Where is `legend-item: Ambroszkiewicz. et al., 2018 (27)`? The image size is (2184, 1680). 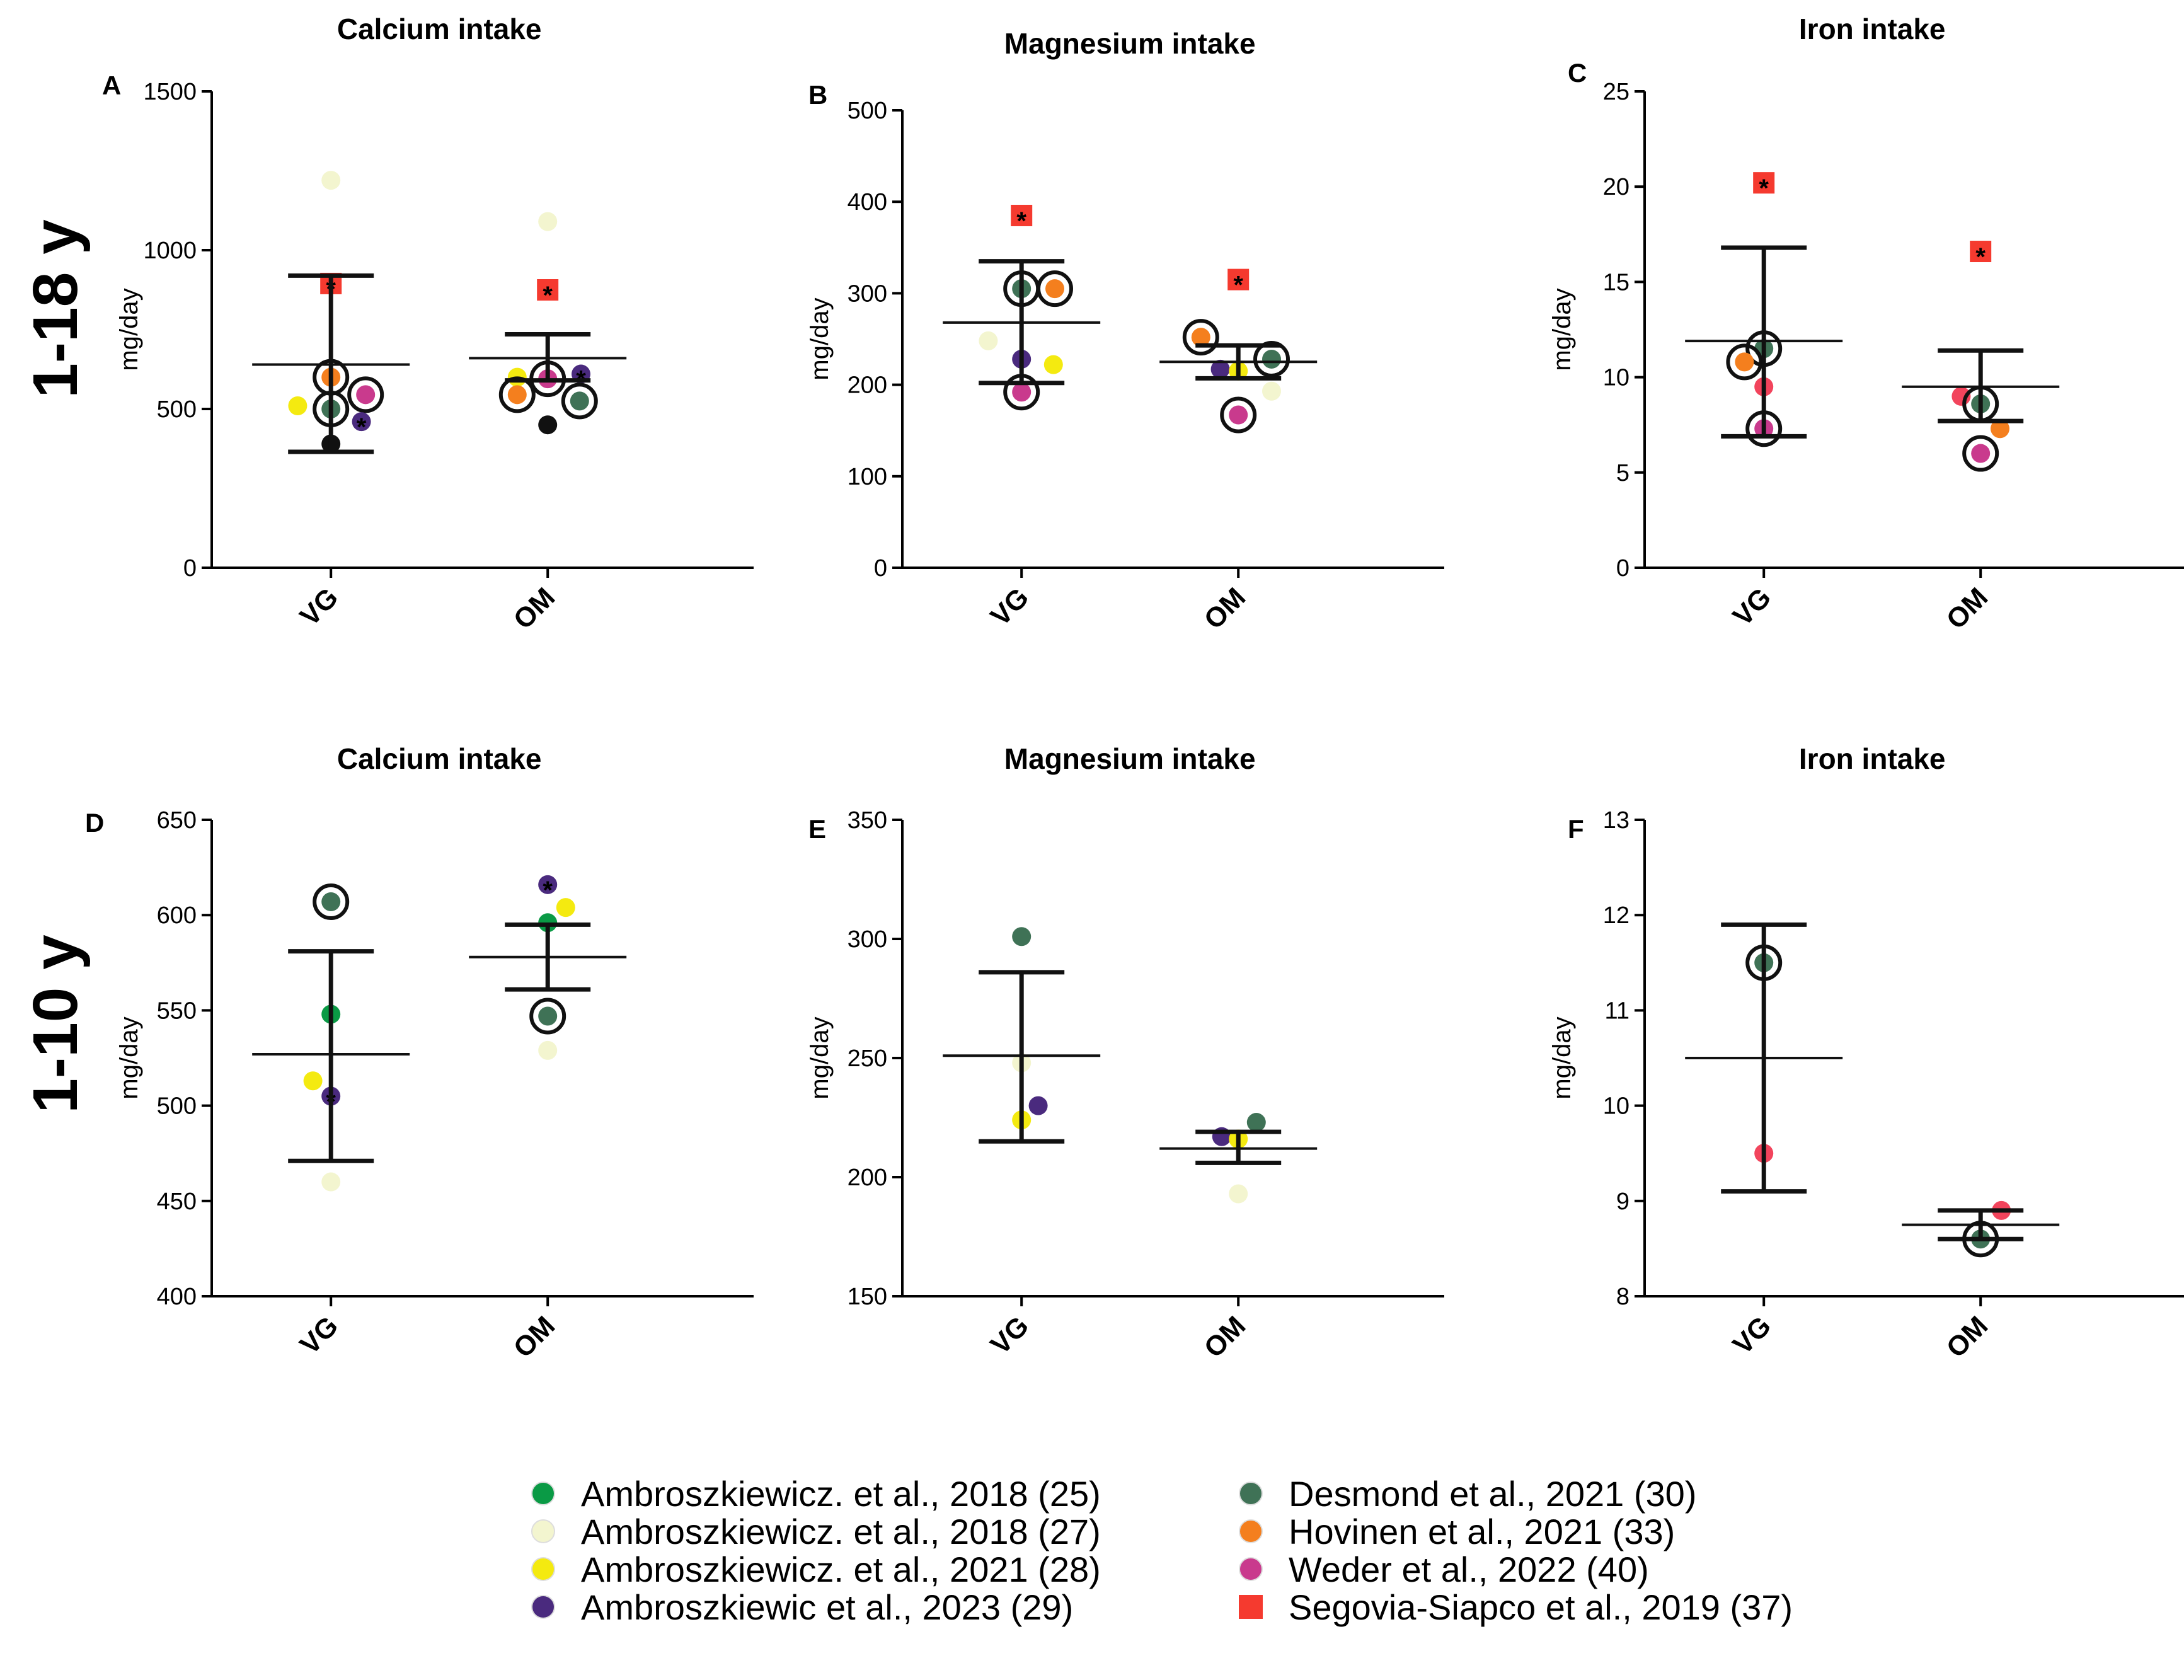
legend-item: Ambroszkiewicz. et al., 2018 (27) is located at coordinates (816, 1531).